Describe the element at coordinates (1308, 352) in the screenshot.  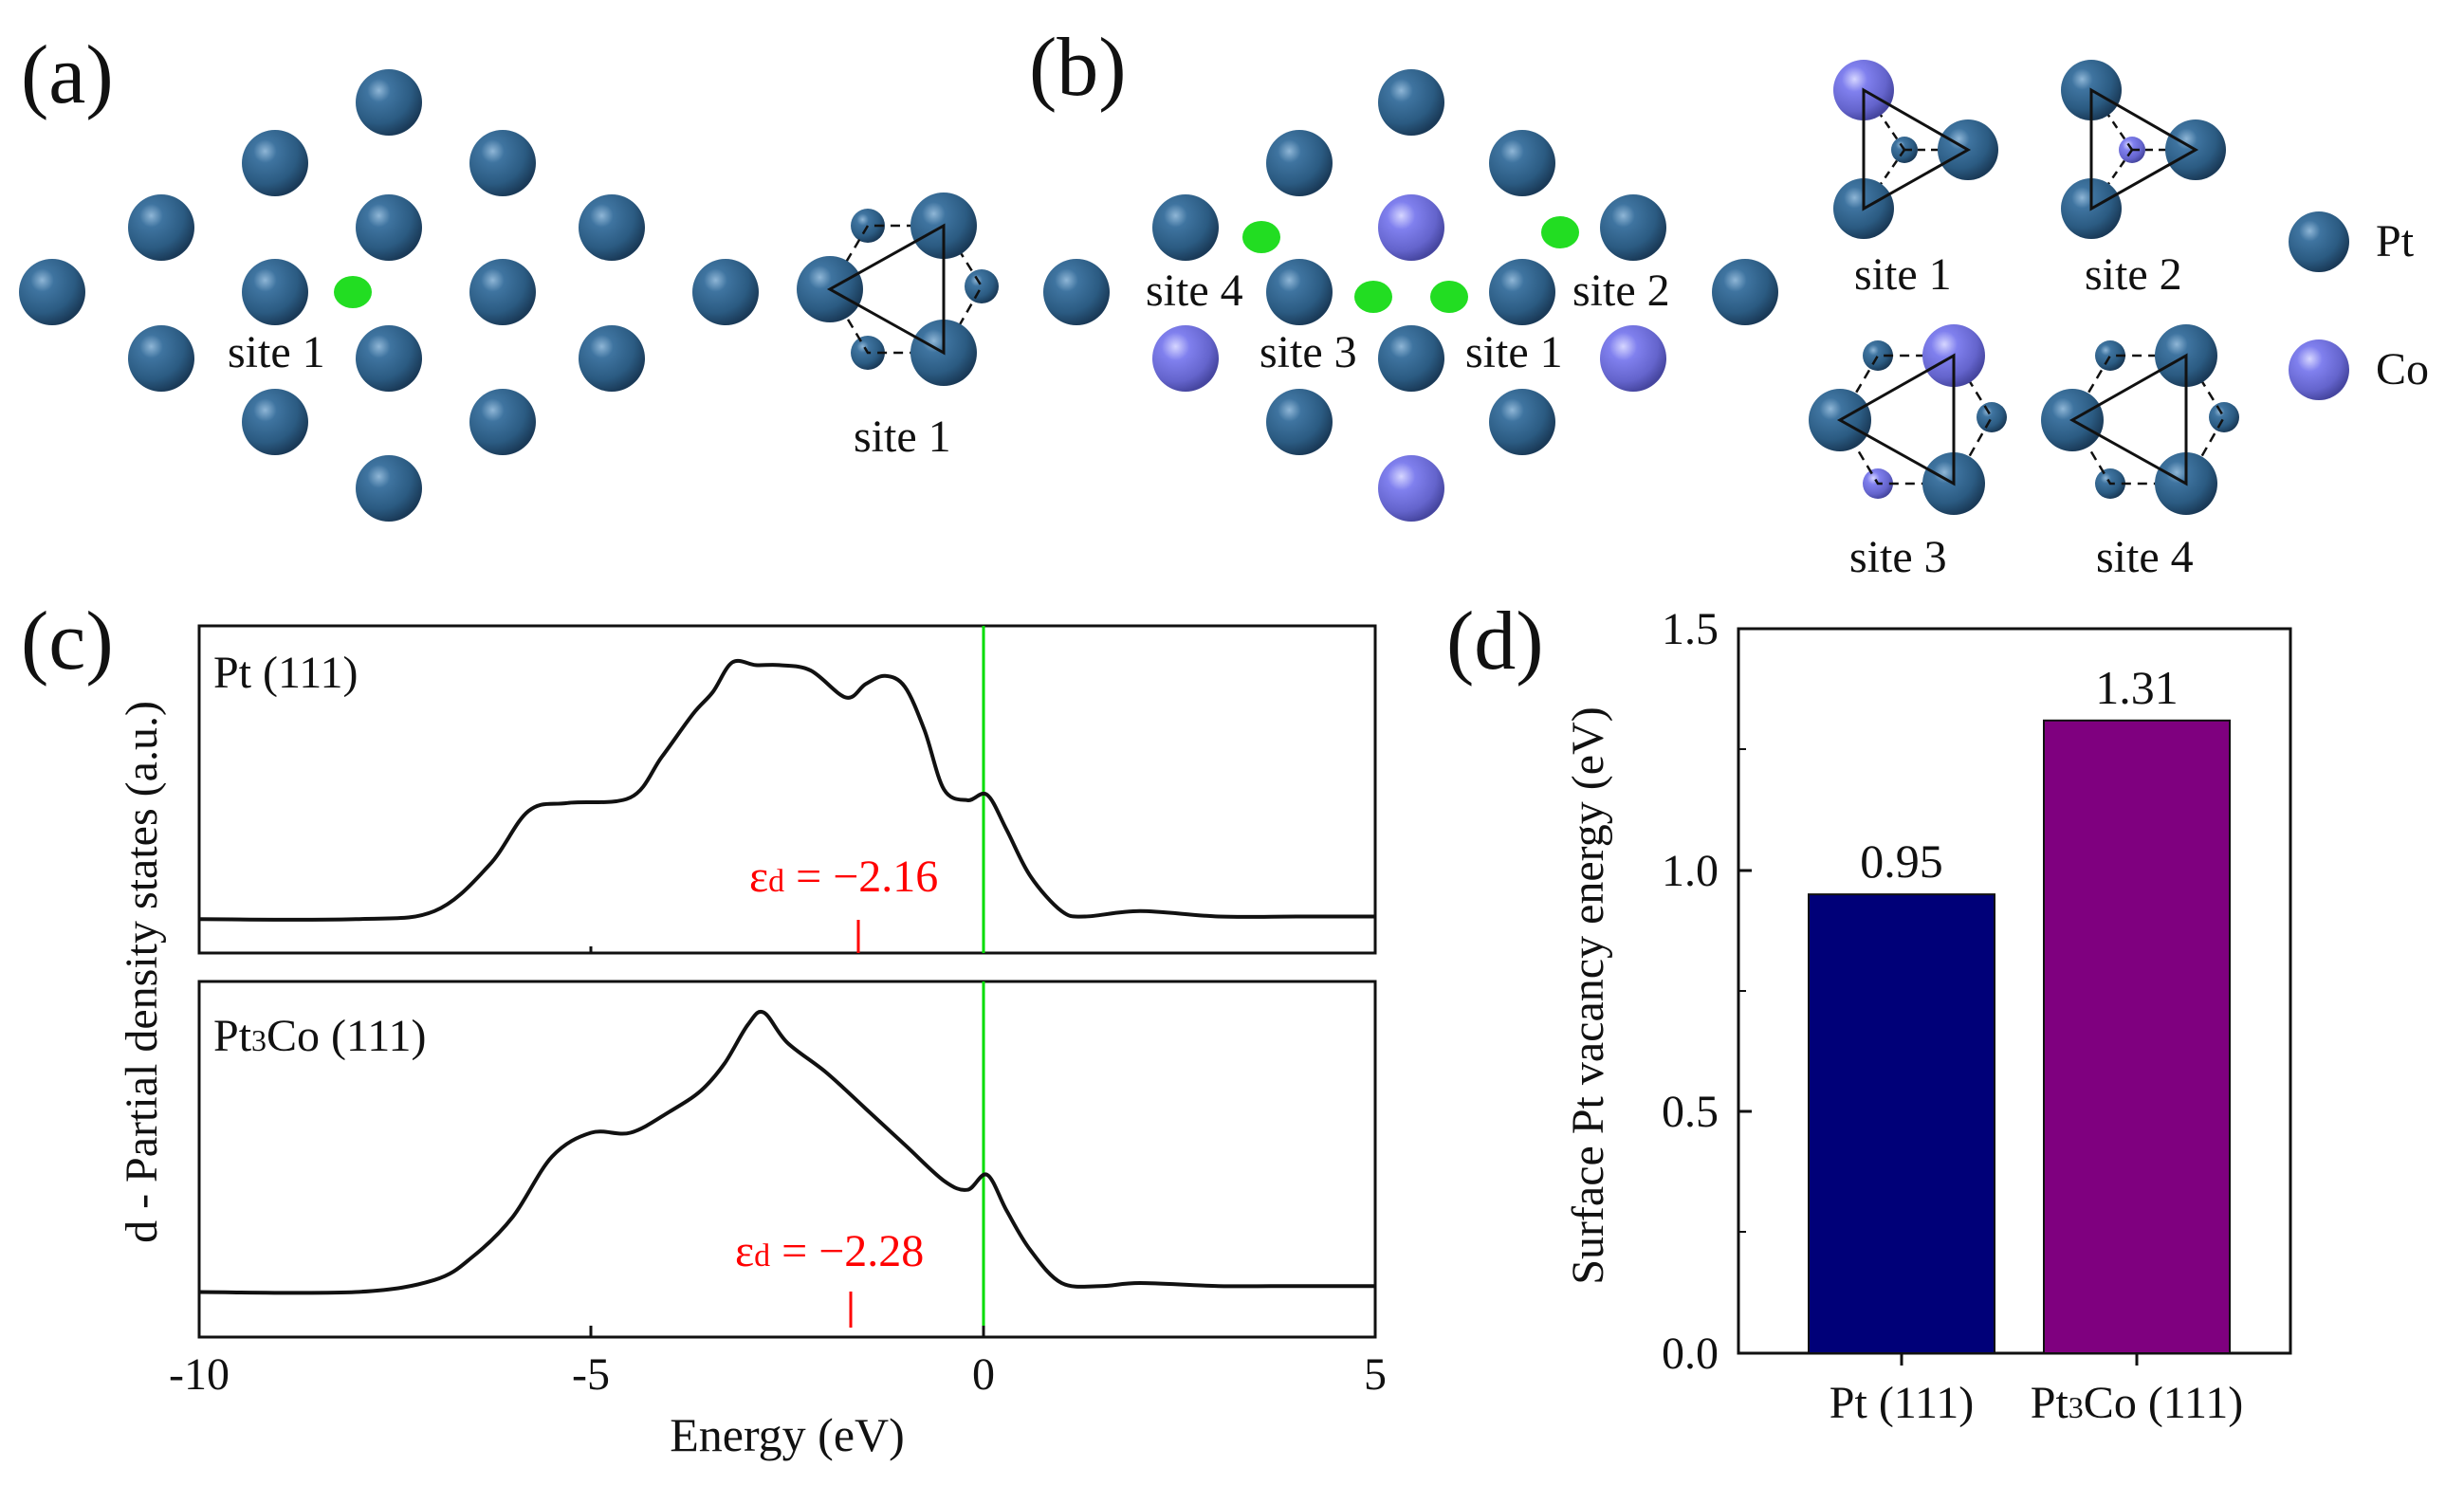
I see `panel-b-site-label: site 3` at that location.